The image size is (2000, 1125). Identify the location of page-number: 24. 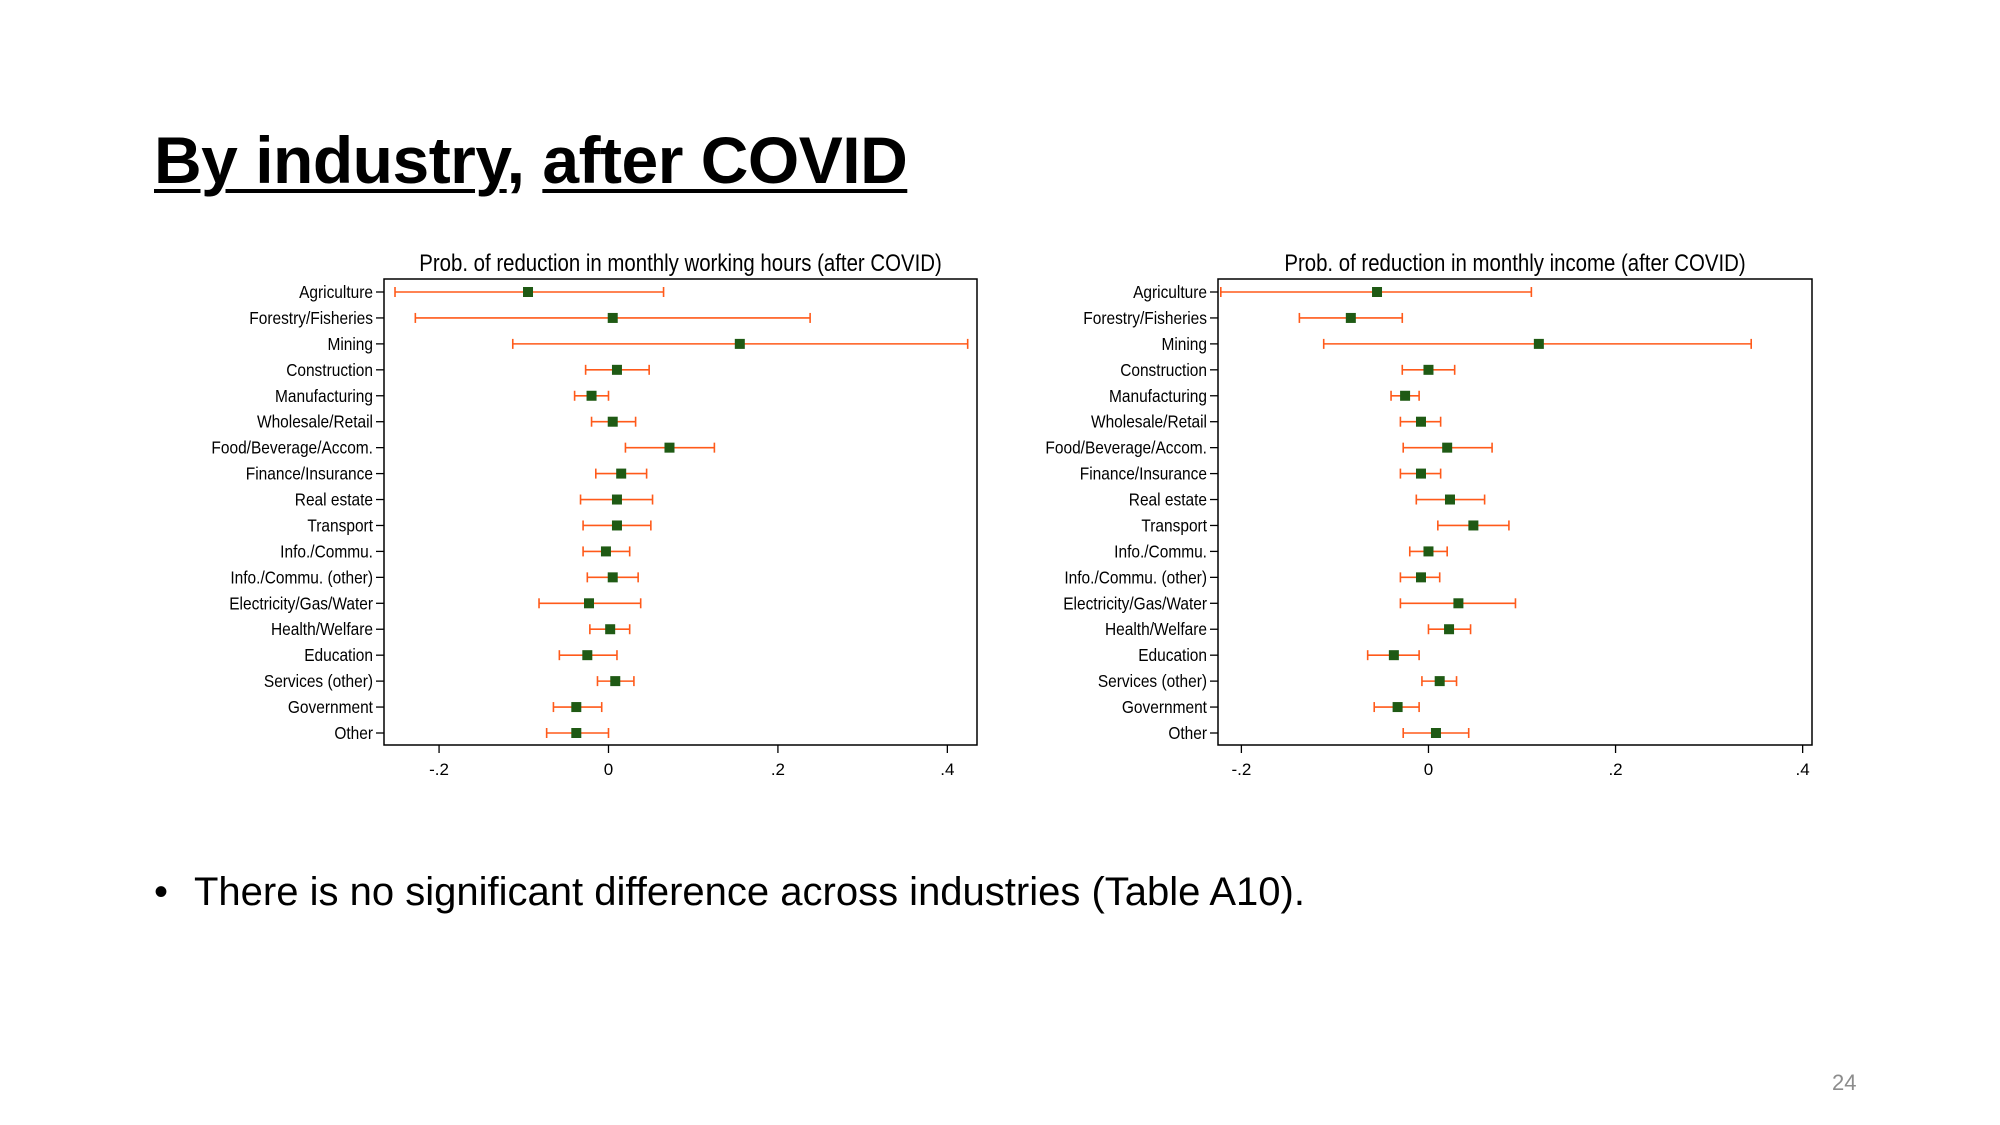
(1844, 1082).